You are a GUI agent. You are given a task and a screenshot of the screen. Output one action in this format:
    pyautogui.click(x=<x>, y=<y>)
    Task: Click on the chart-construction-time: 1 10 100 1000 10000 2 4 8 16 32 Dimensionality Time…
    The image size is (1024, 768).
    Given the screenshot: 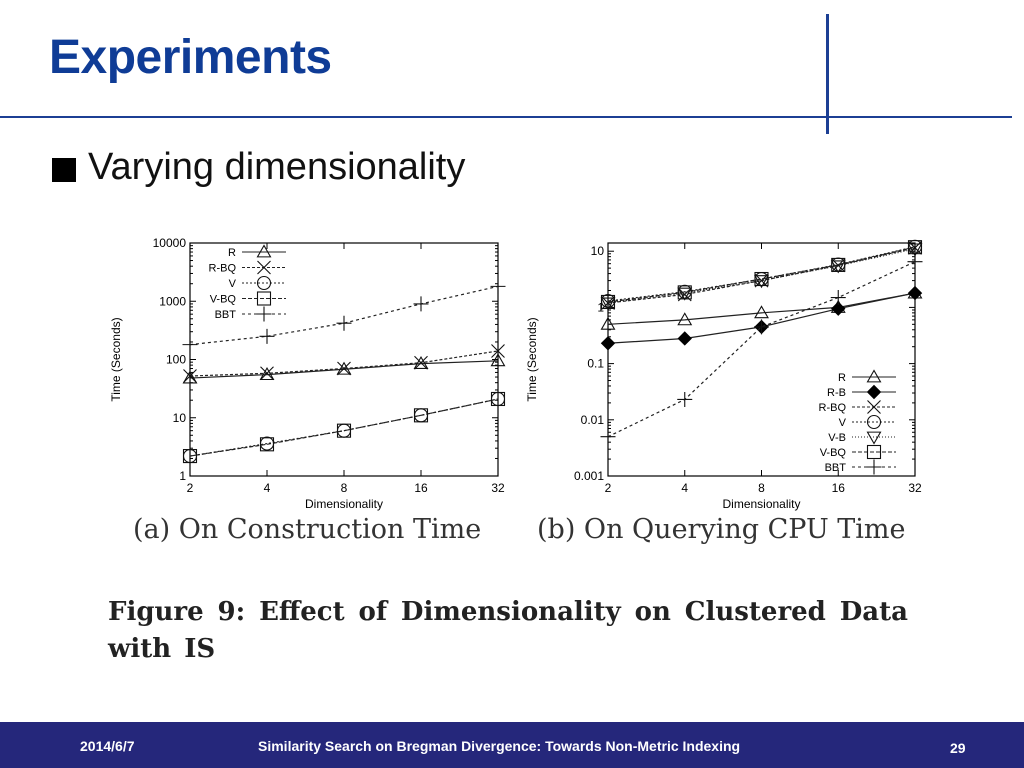 What is the action you would take?
    pyautogui.click(x=307, y=373)
    